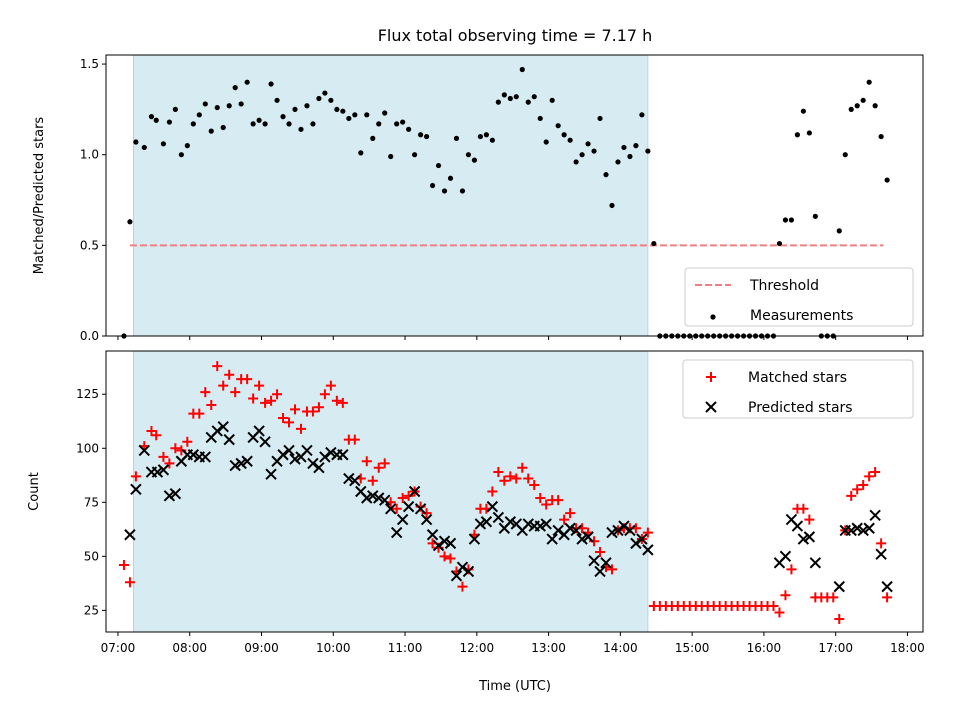 The width and height of the screenshot is (960, 720). I want to click on x-tick-label: 14:00, so click(620, 648).